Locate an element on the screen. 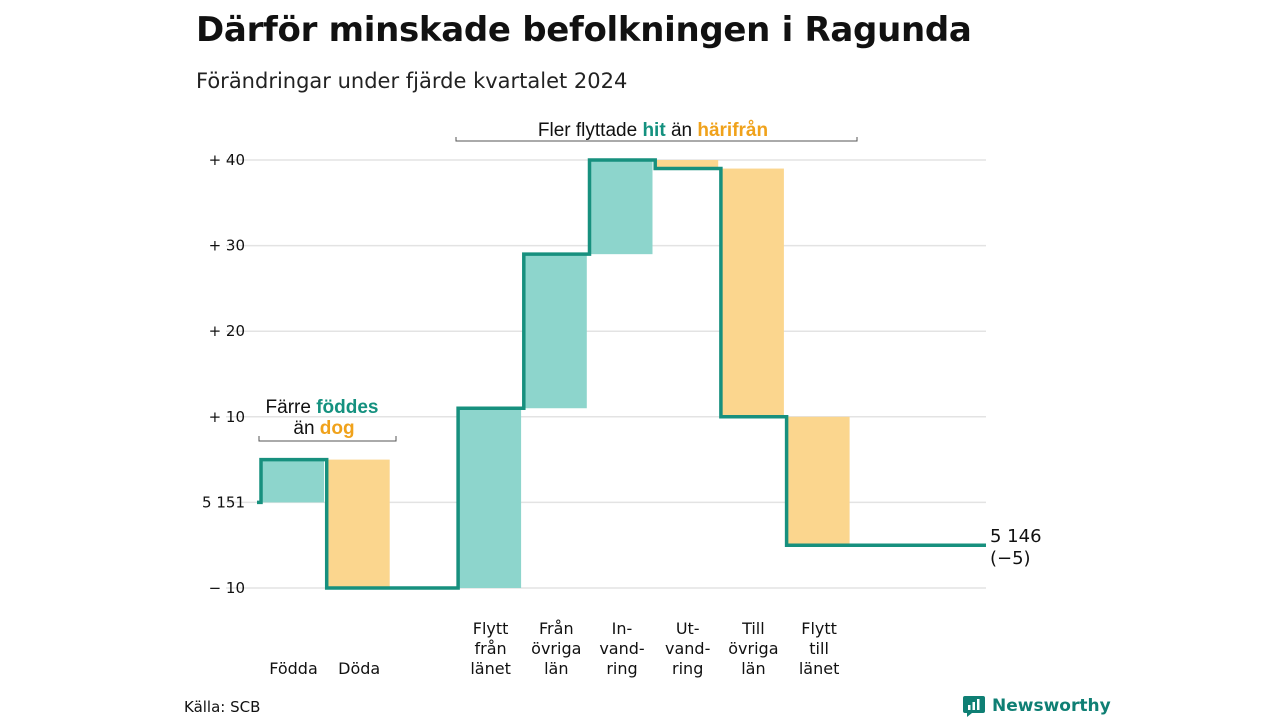 The width and height of the screenshot is (1280, 720). source-note: Källa: SCB is located at coordinates (222, 707).